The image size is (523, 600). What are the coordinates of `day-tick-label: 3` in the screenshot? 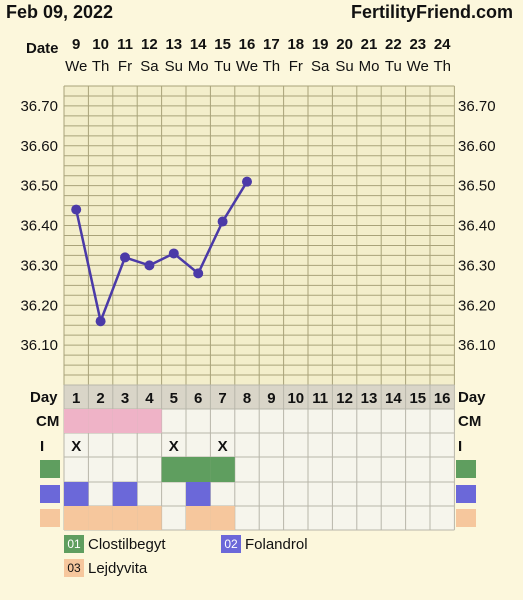 It's located at (125, 398).